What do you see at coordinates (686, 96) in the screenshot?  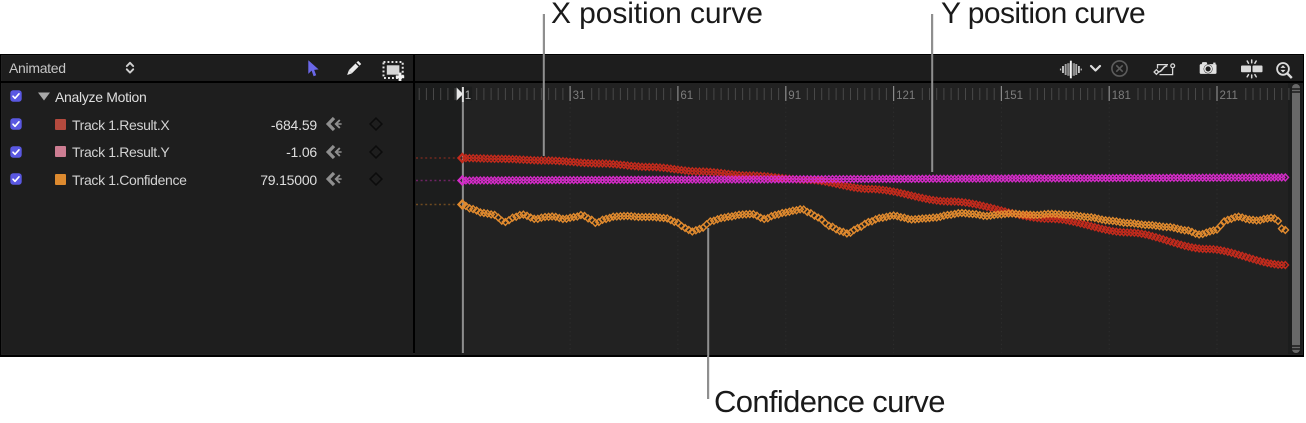 I see `svg-text: 61` at bounding box center [686, 96].